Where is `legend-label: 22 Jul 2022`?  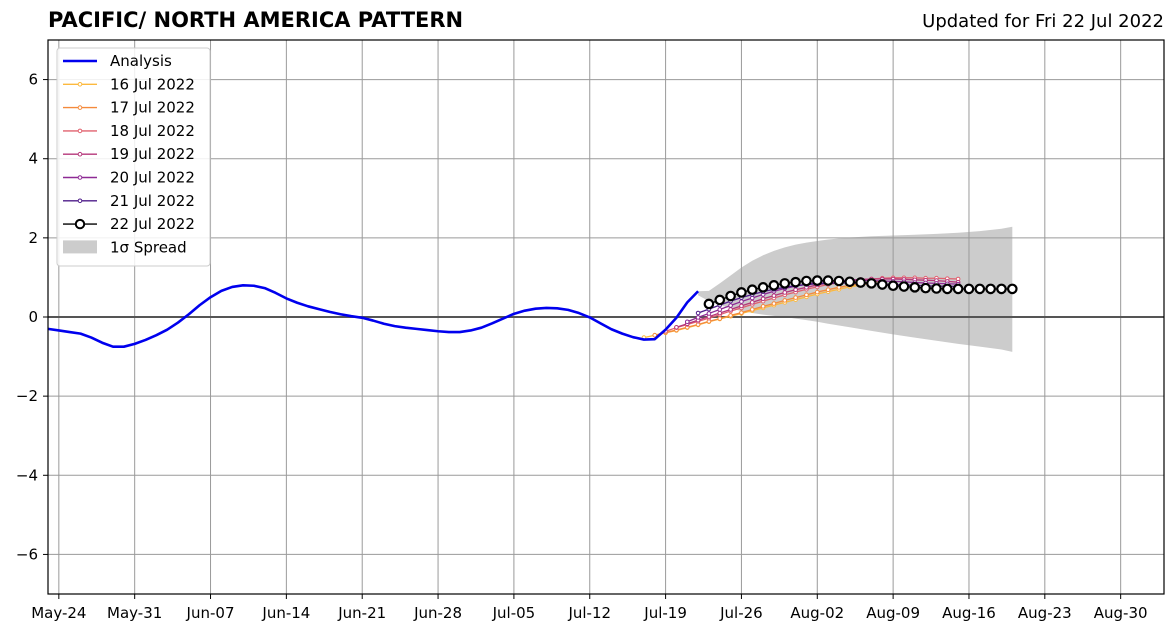 legend-label: 22 Jul 2022 is located at coordinates (152, 224).